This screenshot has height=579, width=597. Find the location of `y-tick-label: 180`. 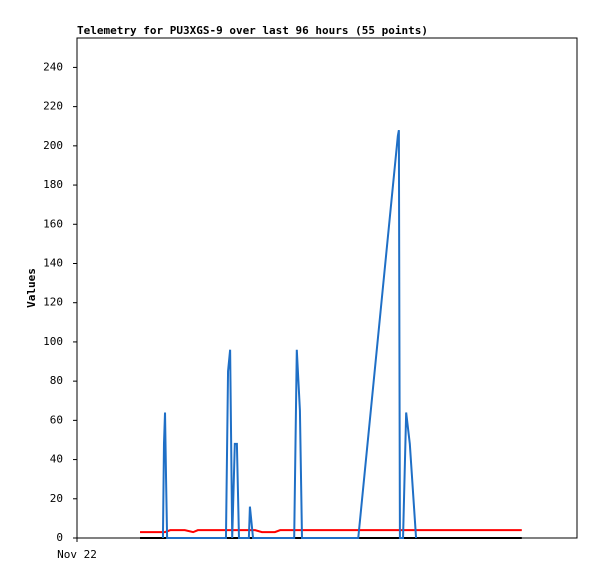

y-tick-label: 180 is located at coordinates (53, 184).